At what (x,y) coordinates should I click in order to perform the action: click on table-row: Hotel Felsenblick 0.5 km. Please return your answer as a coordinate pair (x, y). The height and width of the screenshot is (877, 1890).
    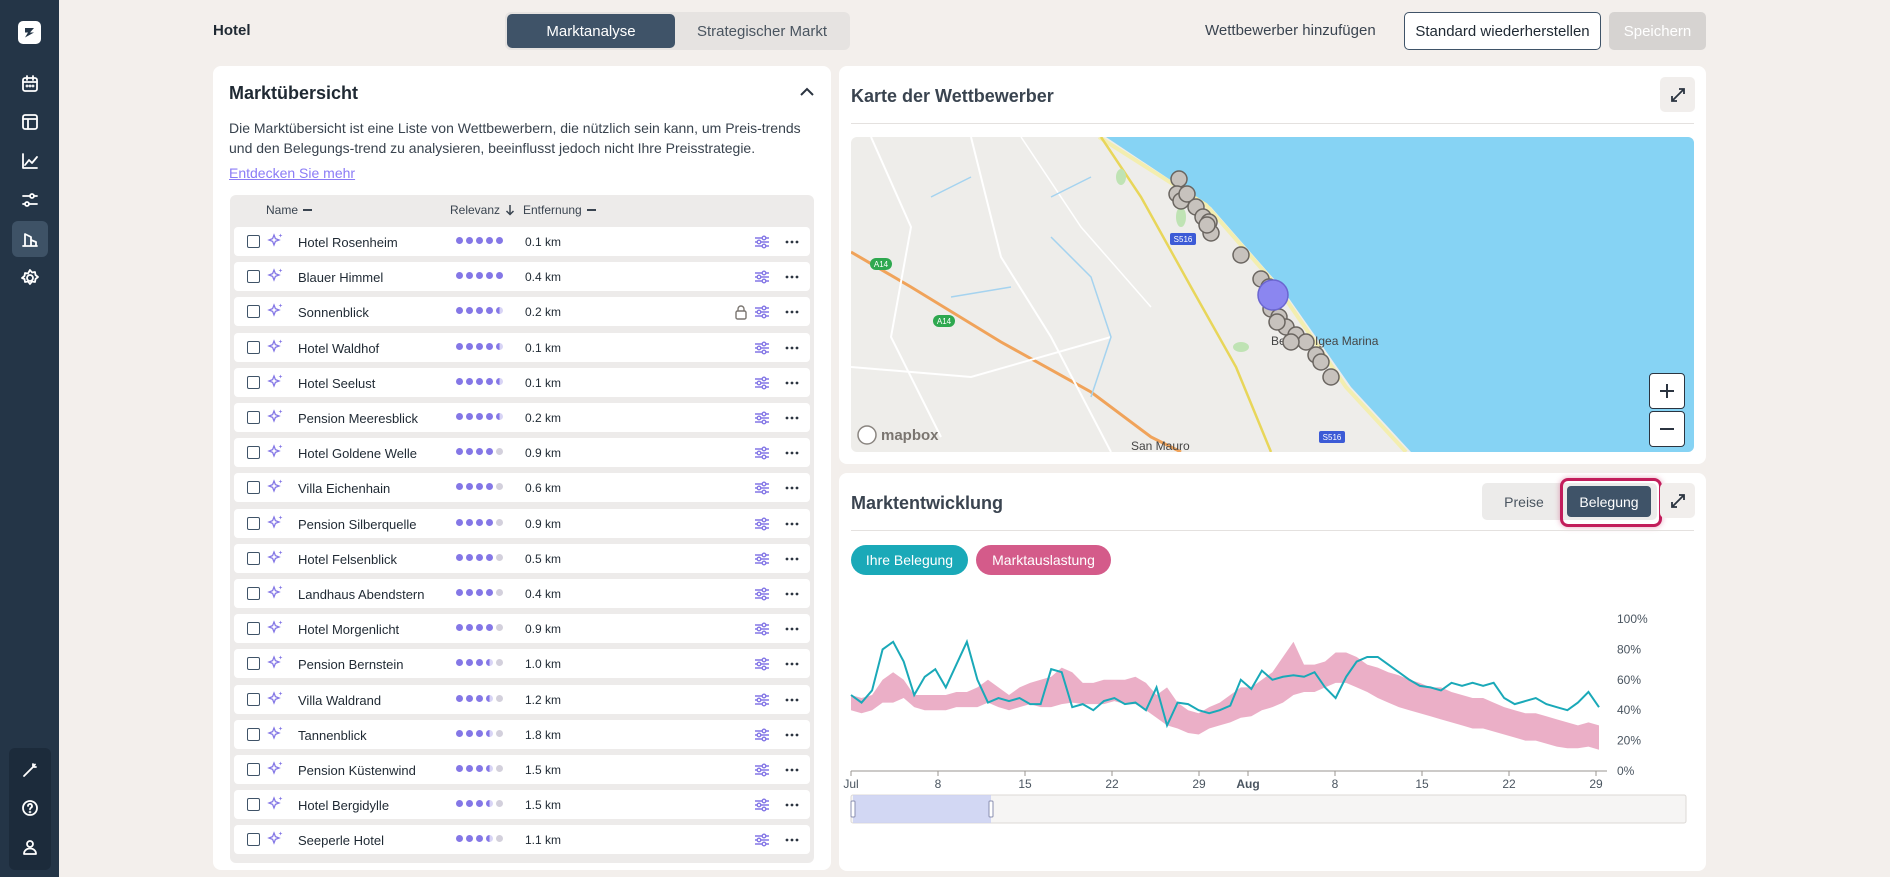
    Looking at the image, I should click on (522, 558).